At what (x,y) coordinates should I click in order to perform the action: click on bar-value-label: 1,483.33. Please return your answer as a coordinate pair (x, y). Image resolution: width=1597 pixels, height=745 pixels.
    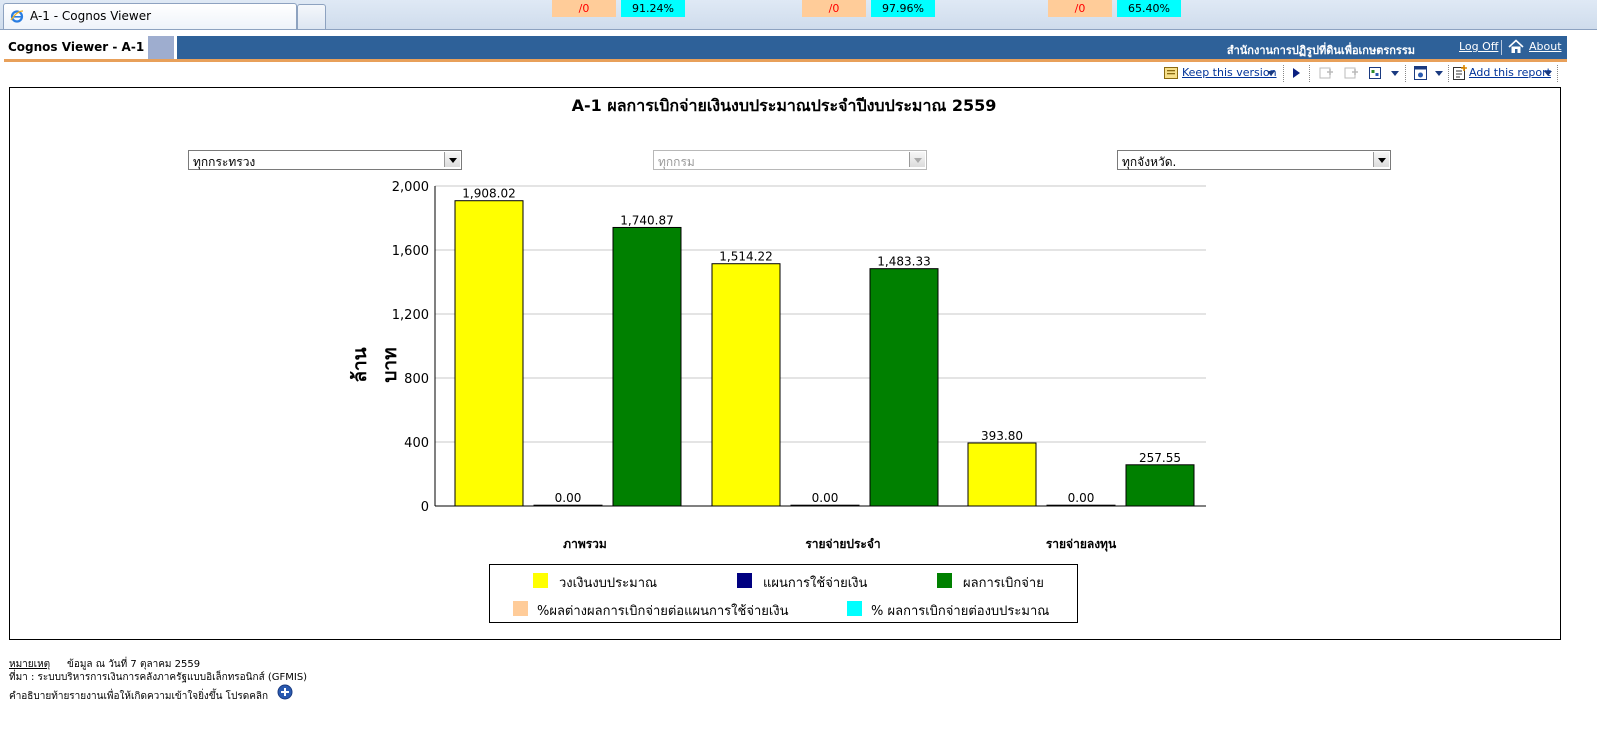
    Looking at the image, I should click on (903, 262).